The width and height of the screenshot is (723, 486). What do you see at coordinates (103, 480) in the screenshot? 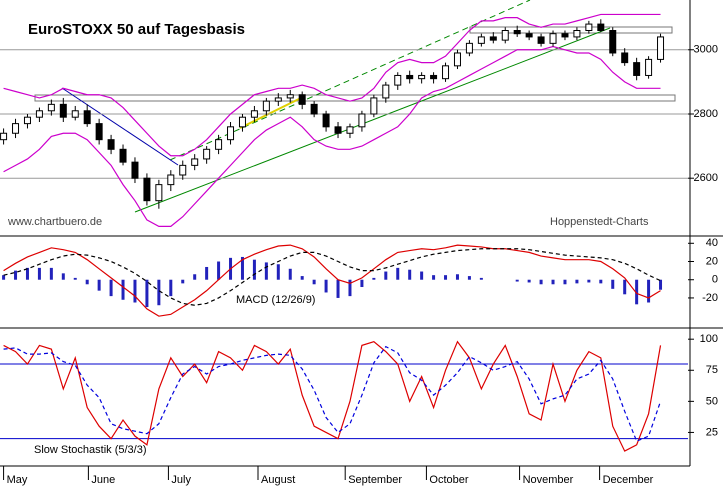
I see `x-tick-label: June` at bounding box center [103, 480].